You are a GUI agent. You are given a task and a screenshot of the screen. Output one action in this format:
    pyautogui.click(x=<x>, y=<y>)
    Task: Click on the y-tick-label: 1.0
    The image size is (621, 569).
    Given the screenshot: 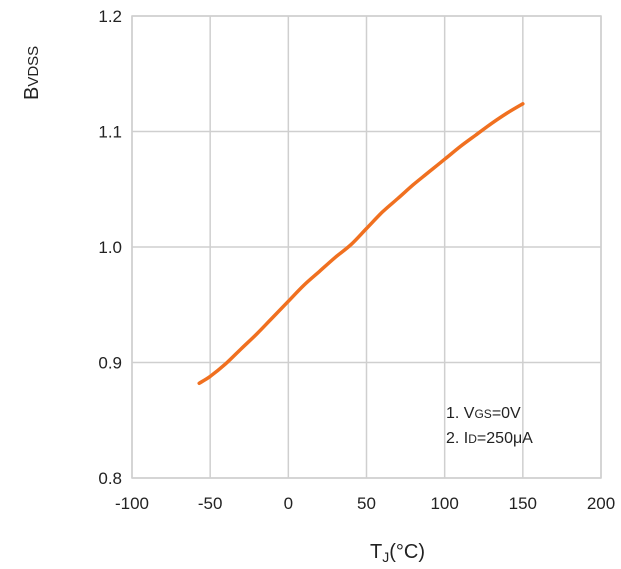 What is the action you would take?
    pyautogui.click(x=110, y=247)
    